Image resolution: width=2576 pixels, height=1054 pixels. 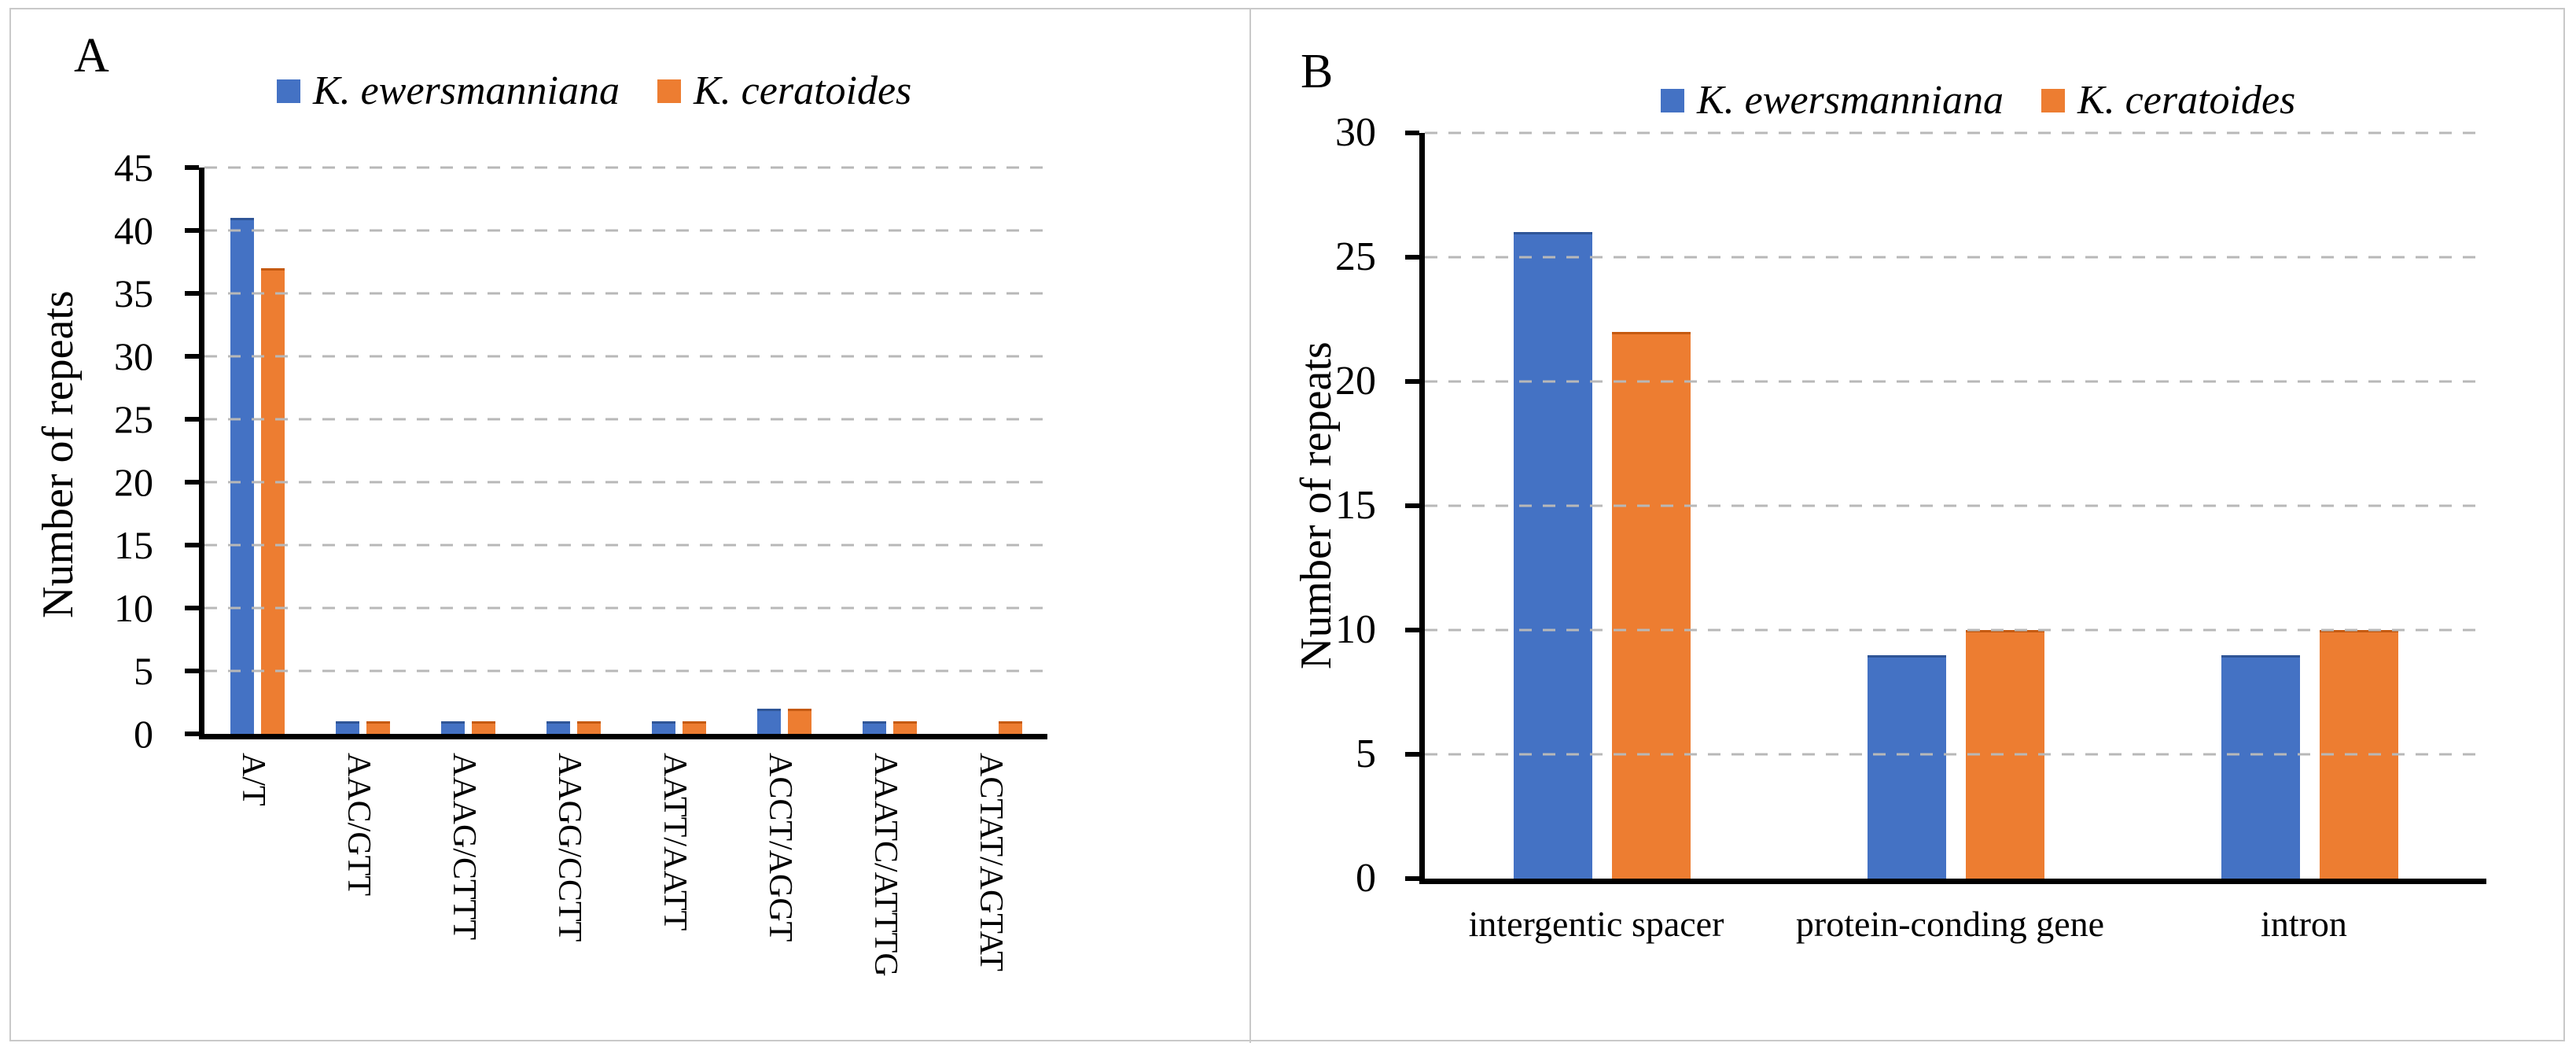 I want to click on x-tick-label: AAC/GTT, so click(x=357, y=871).